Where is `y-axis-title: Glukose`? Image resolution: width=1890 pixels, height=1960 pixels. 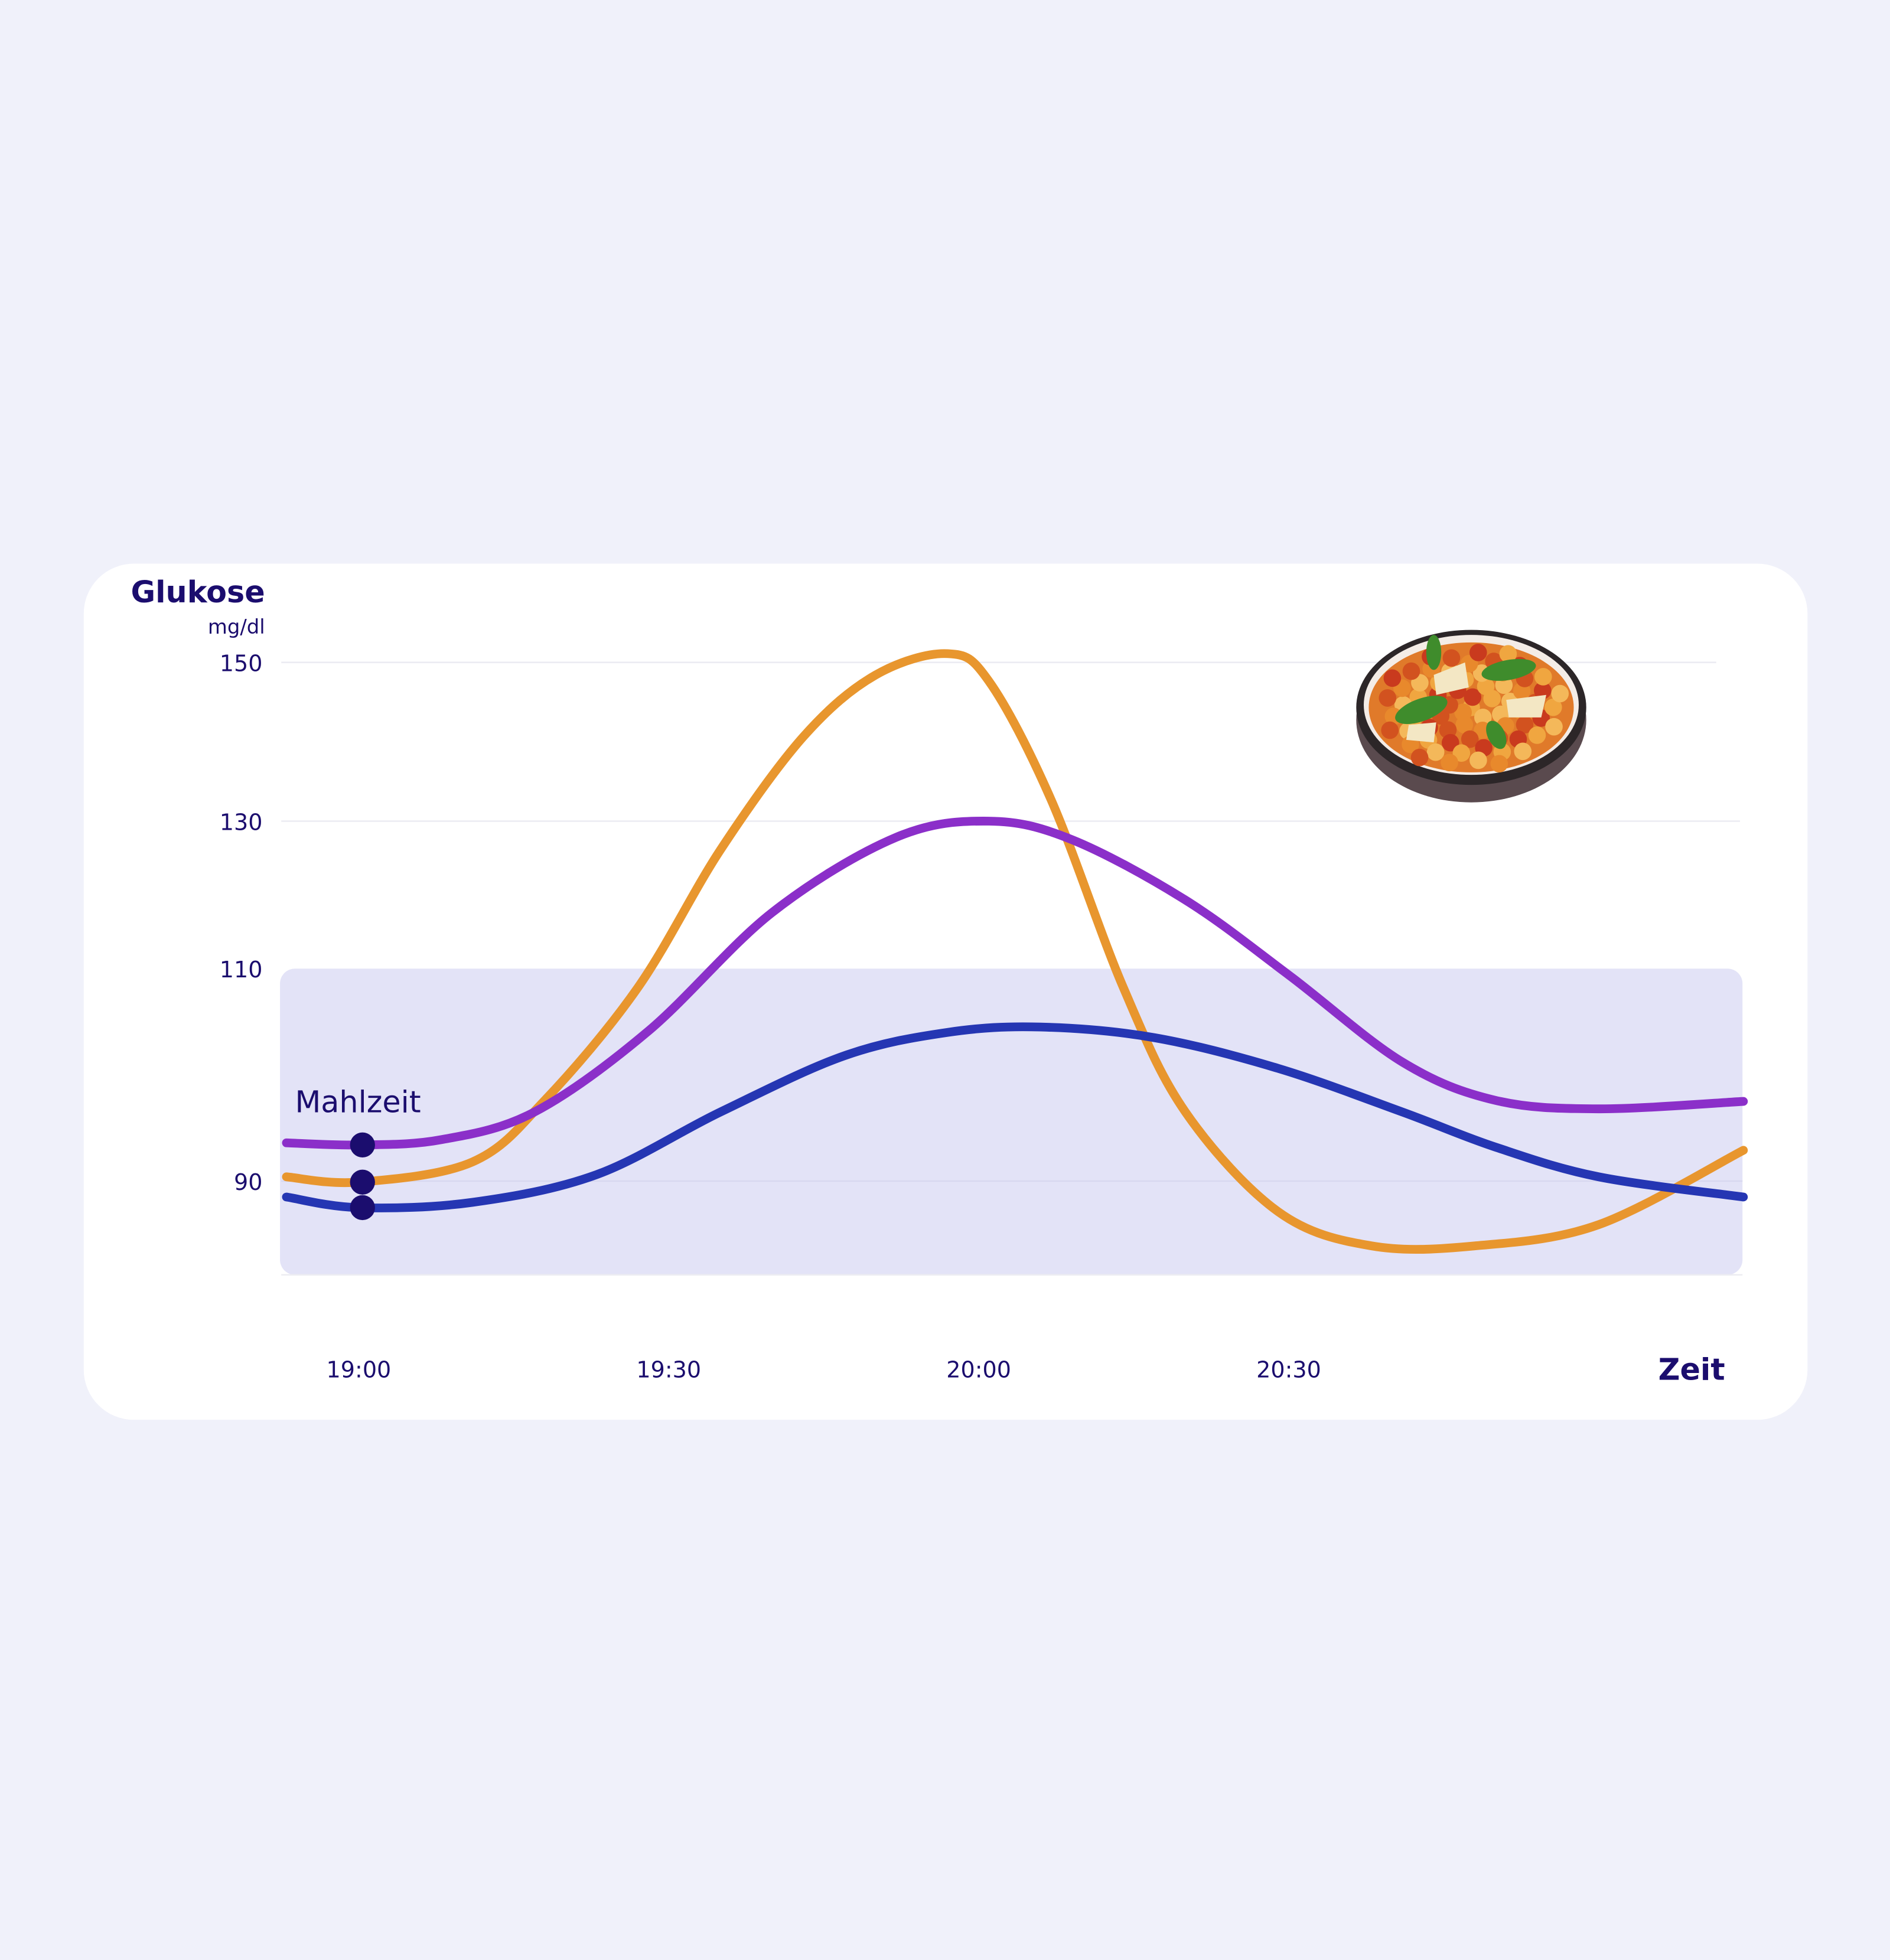
y-axis-title: Glukose is located at coordinates (198, 592).